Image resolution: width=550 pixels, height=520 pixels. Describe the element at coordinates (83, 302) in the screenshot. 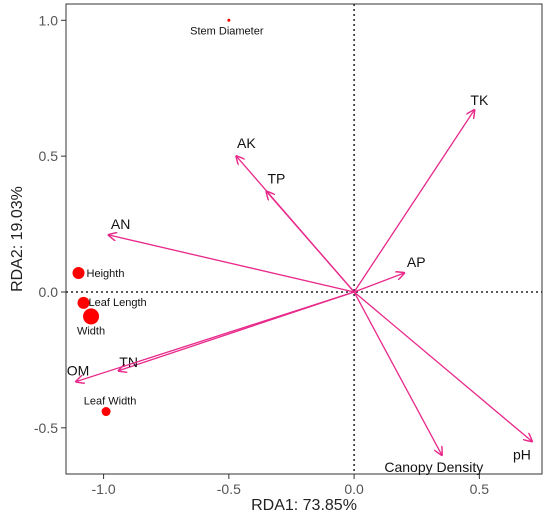

I see `point-leaf-length` at that location.